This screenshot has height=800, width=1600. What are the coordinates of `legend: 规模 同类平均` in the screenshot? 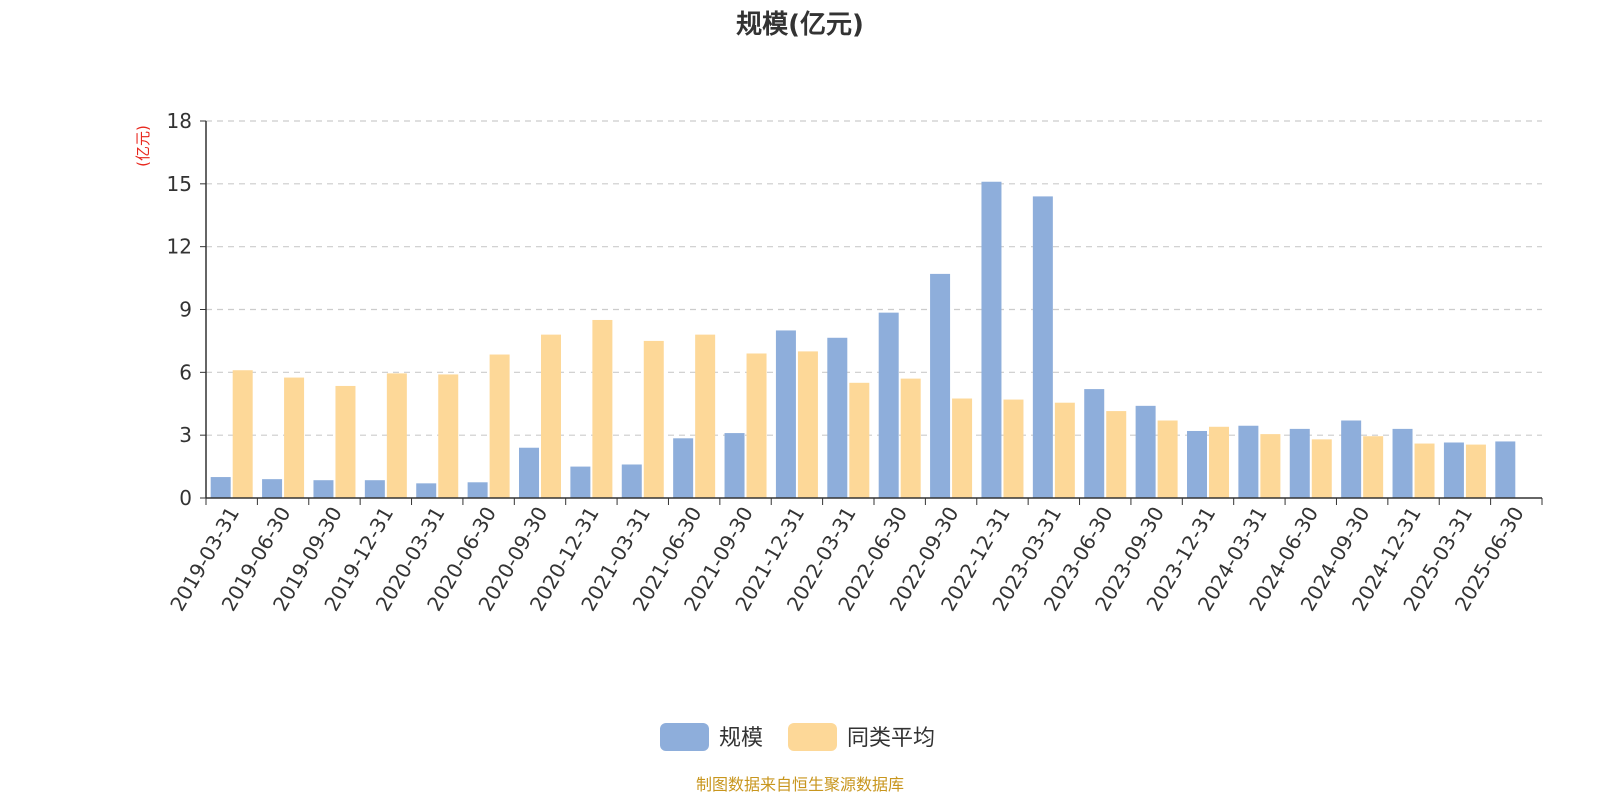 It's located at (797, 737).